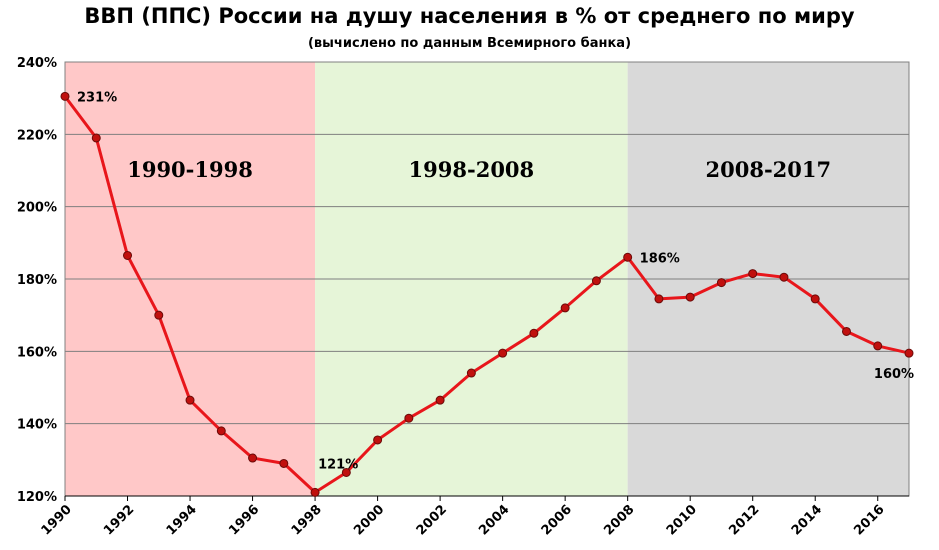 Image resolution: width=939 pixels, height=550 pixels. What do you see at coordinates (128, 255) in the screenshot?
I see `data-point-1992` at bounding box center [128, 255].